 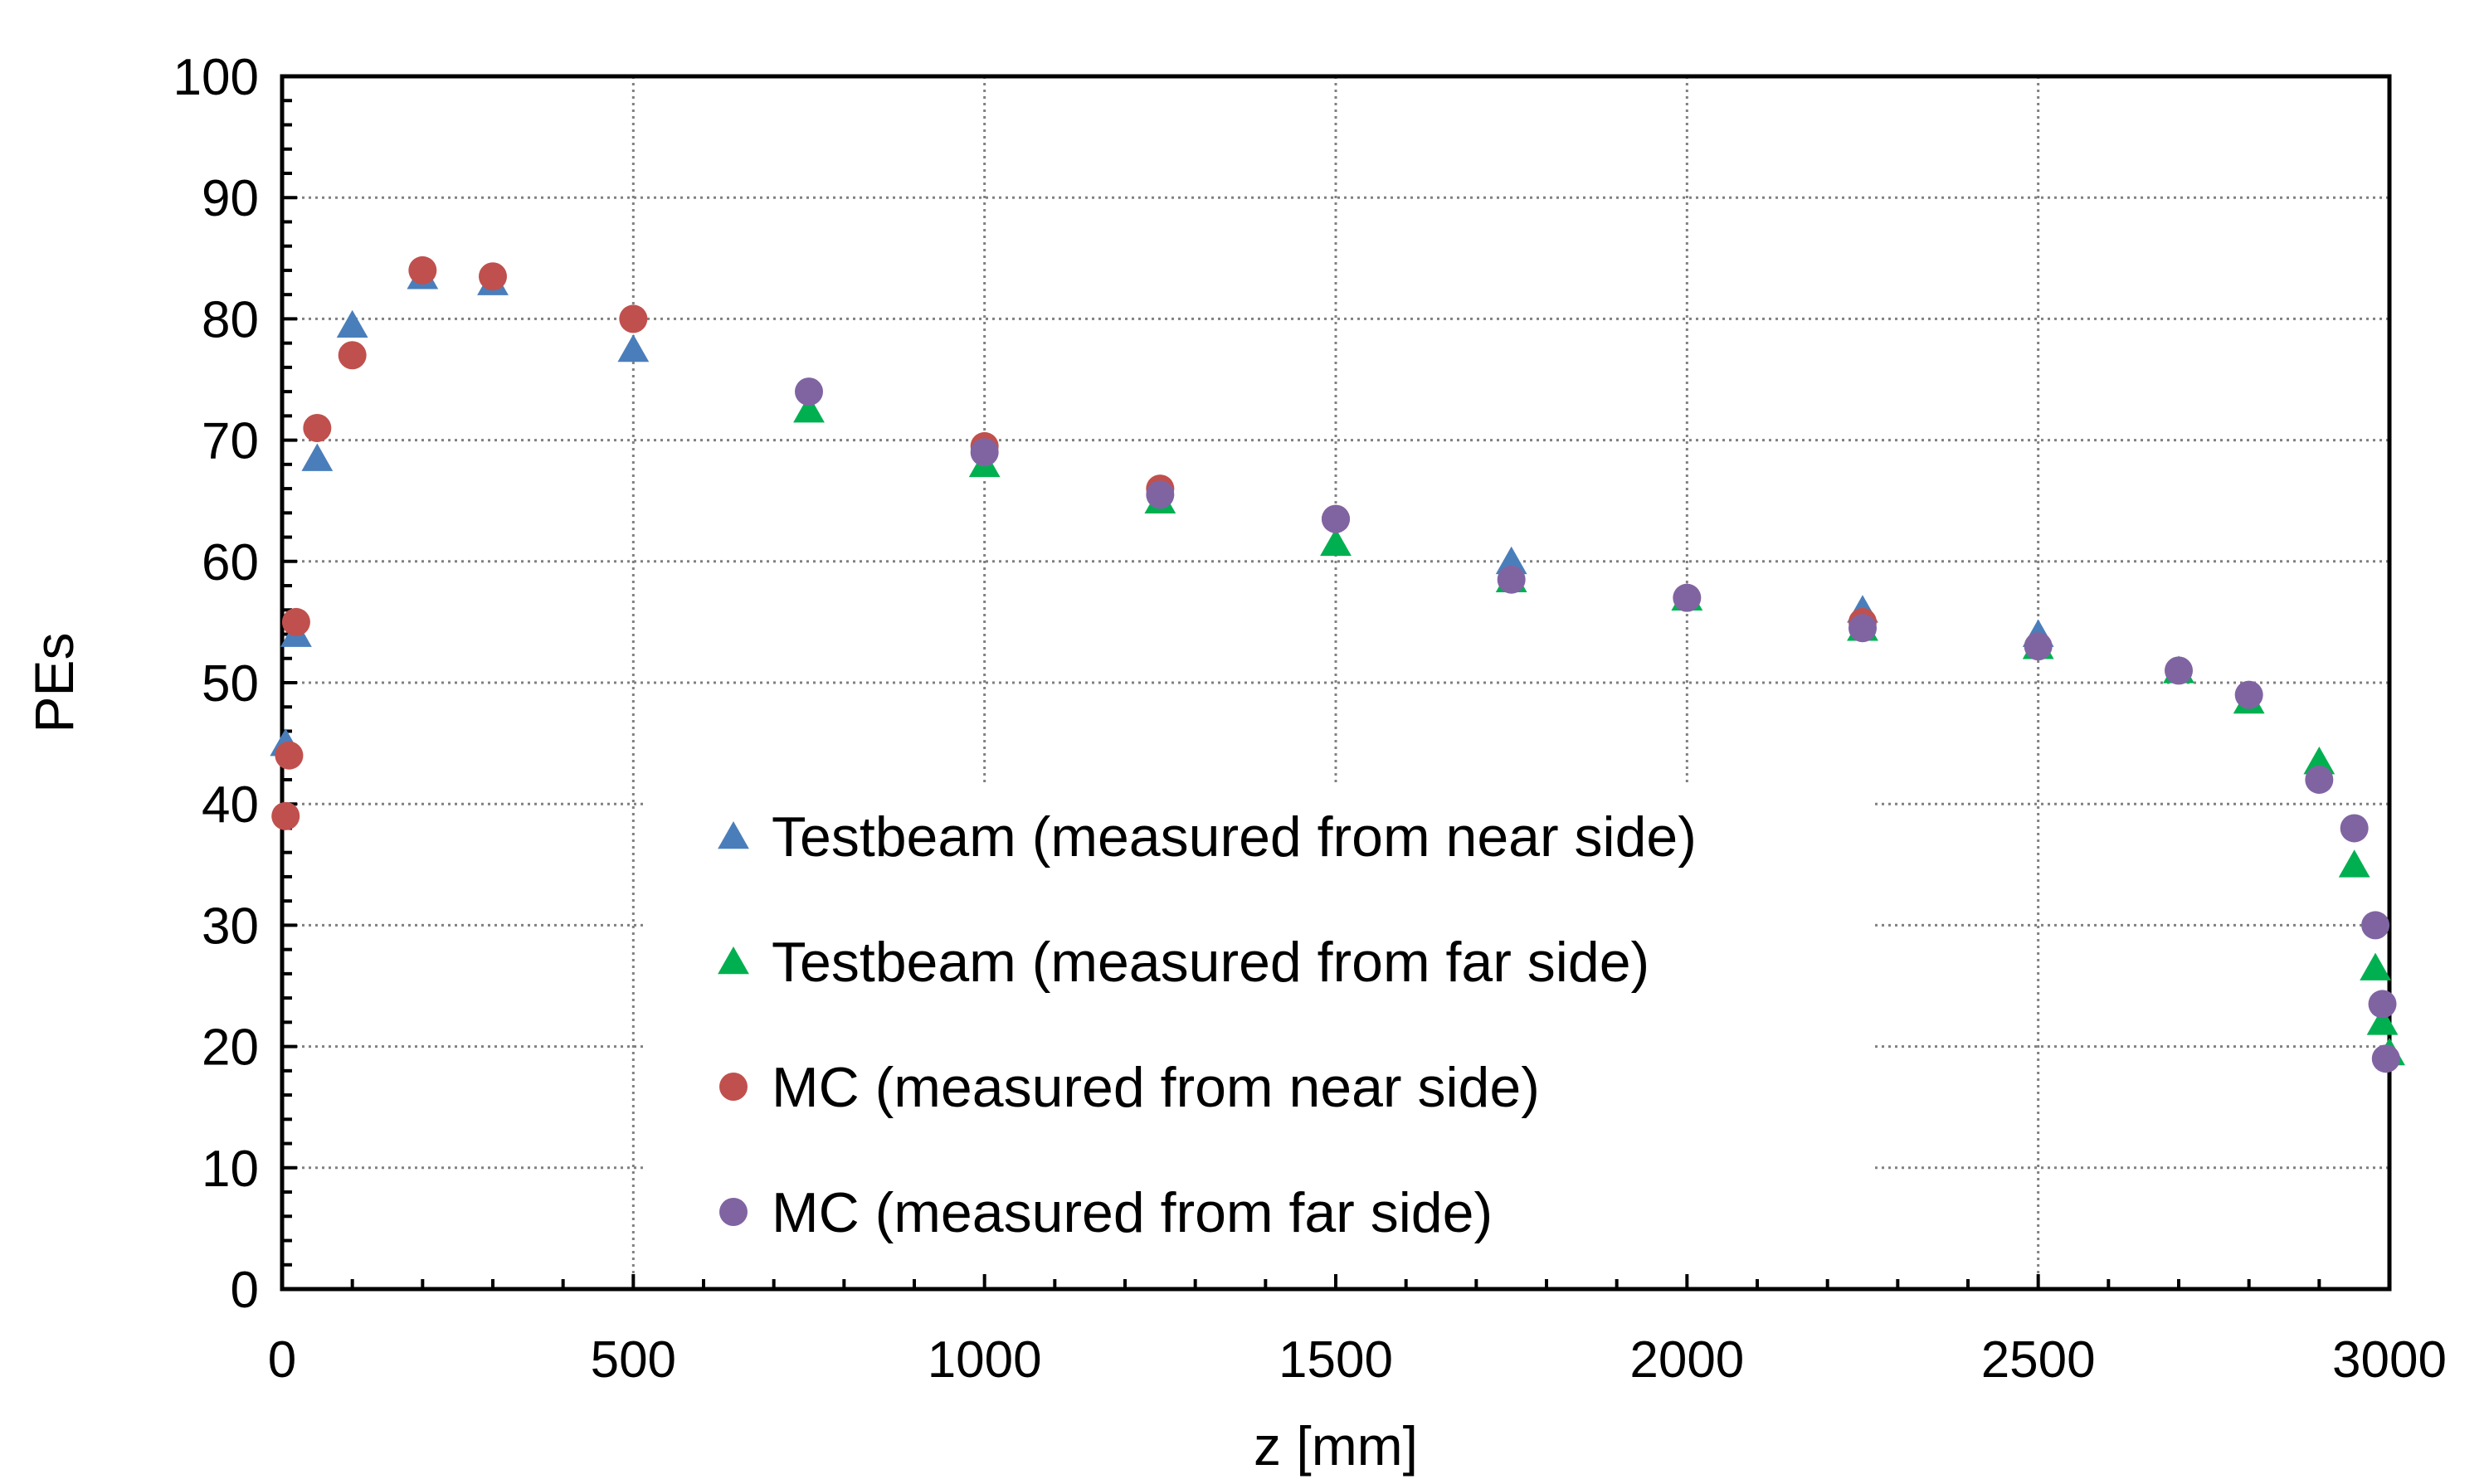 What do you see at coordinates (230, 319) in the screenshot?
I see `y-tick-label: 80` at bounding box center [230, 319].